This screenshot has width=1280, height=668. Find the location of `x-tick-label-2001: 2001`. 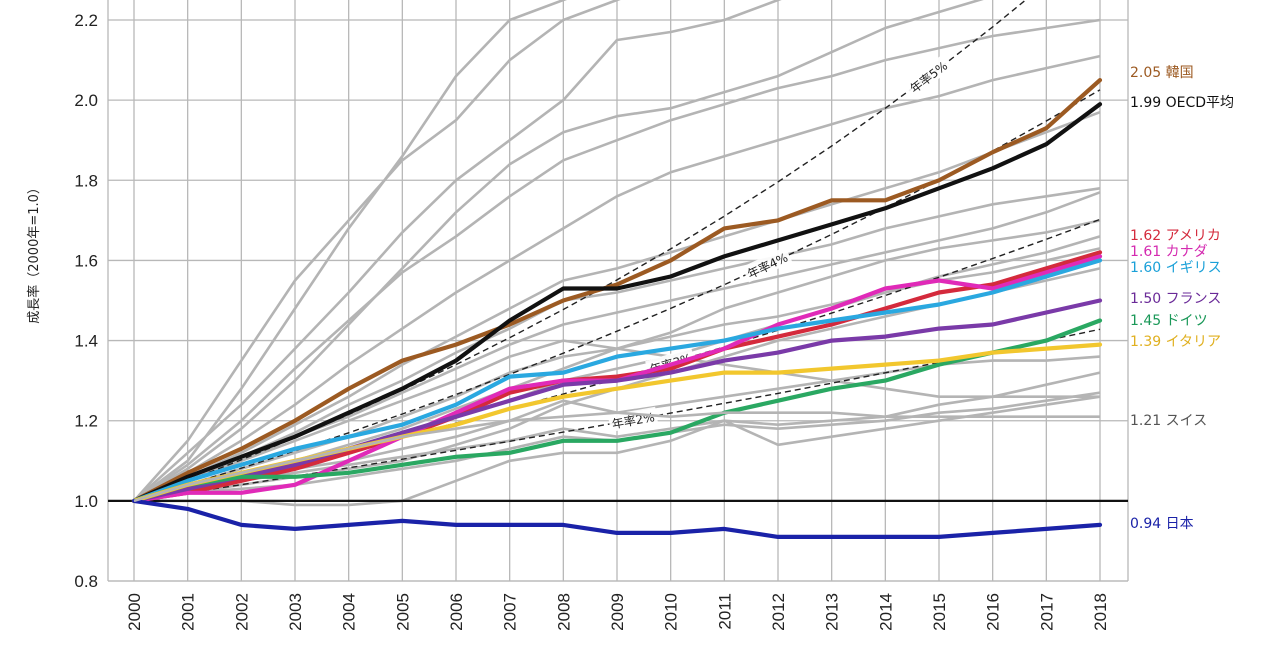

x-tick-label-2001: 2001 is located at coordinates (188, 612).